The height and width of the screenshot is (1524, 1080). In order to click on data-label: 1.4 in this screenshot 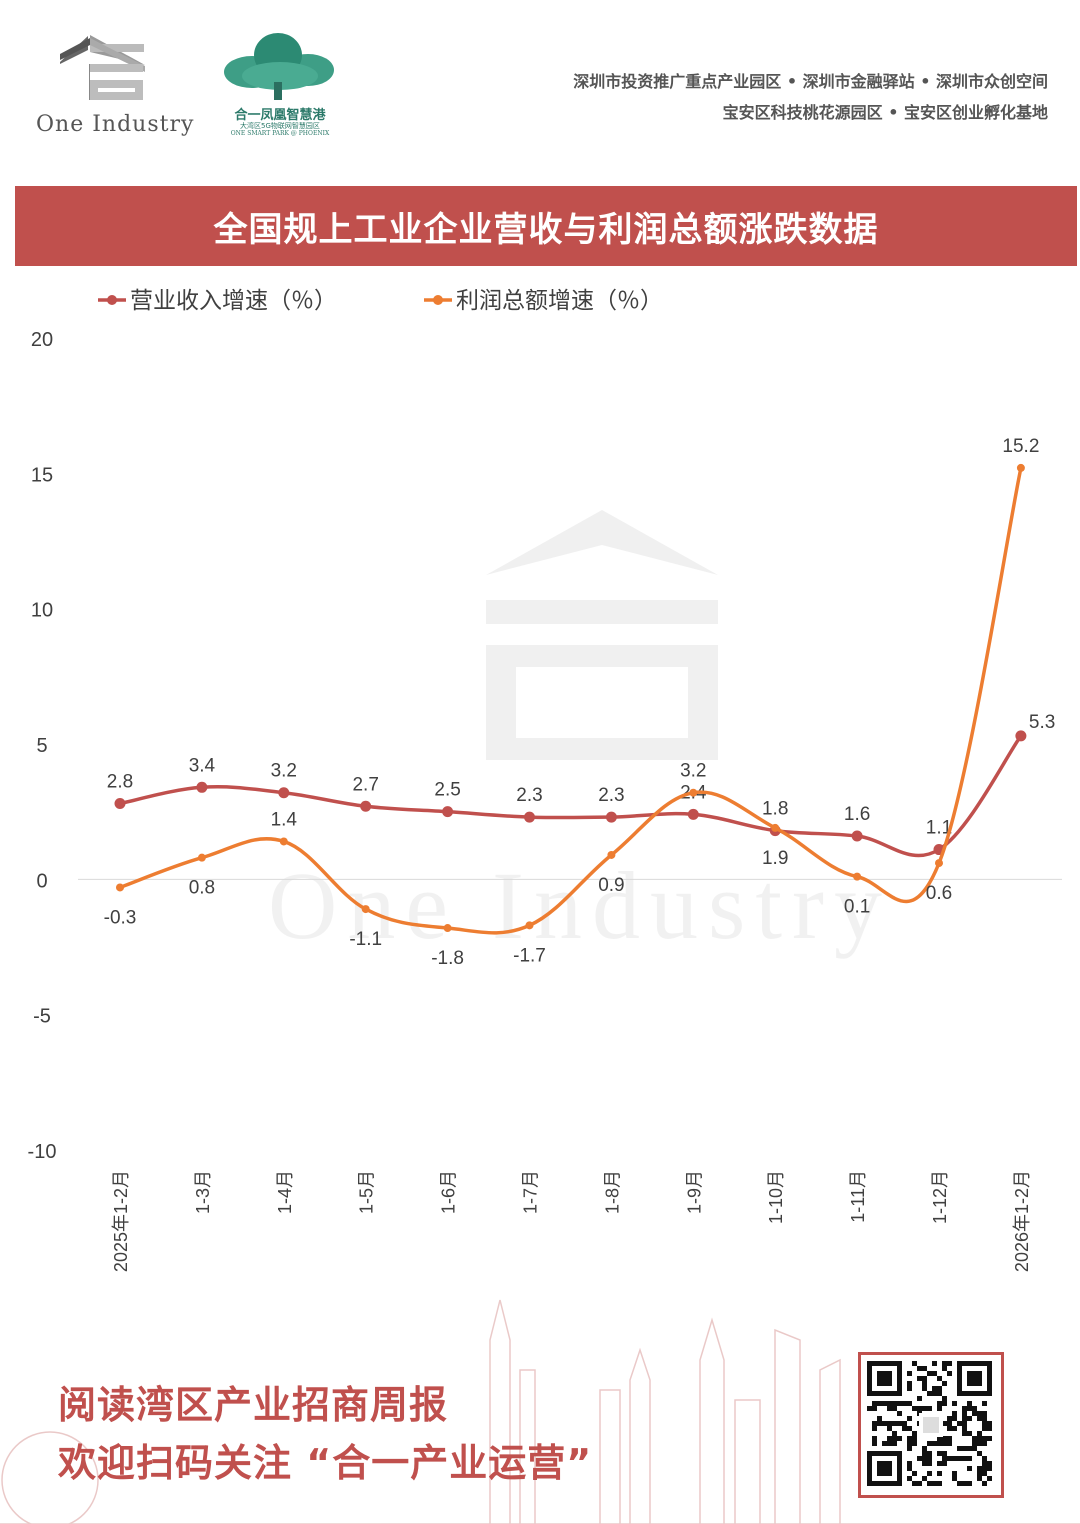, I will do `click(284, 819)`.